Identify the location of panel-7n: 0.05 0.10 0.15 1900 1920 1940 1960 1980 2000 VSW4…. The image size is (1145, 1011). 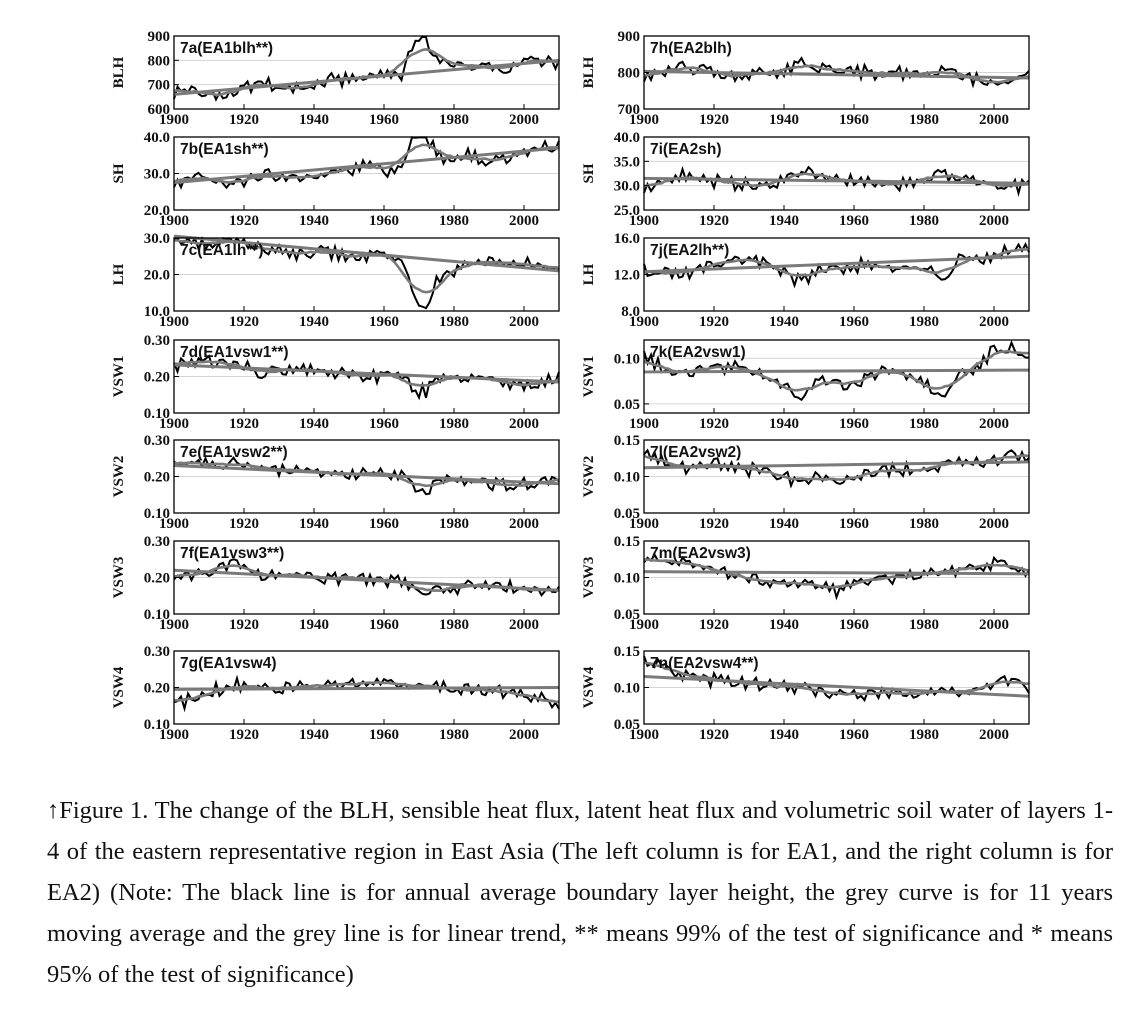
(805, 693).